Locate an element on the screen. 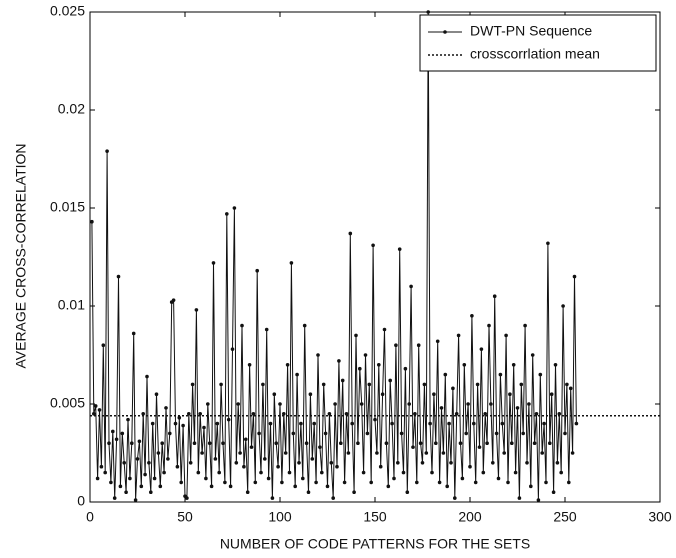  legend-label: DWT-PN Sequence is located at coordinates (531, 31).